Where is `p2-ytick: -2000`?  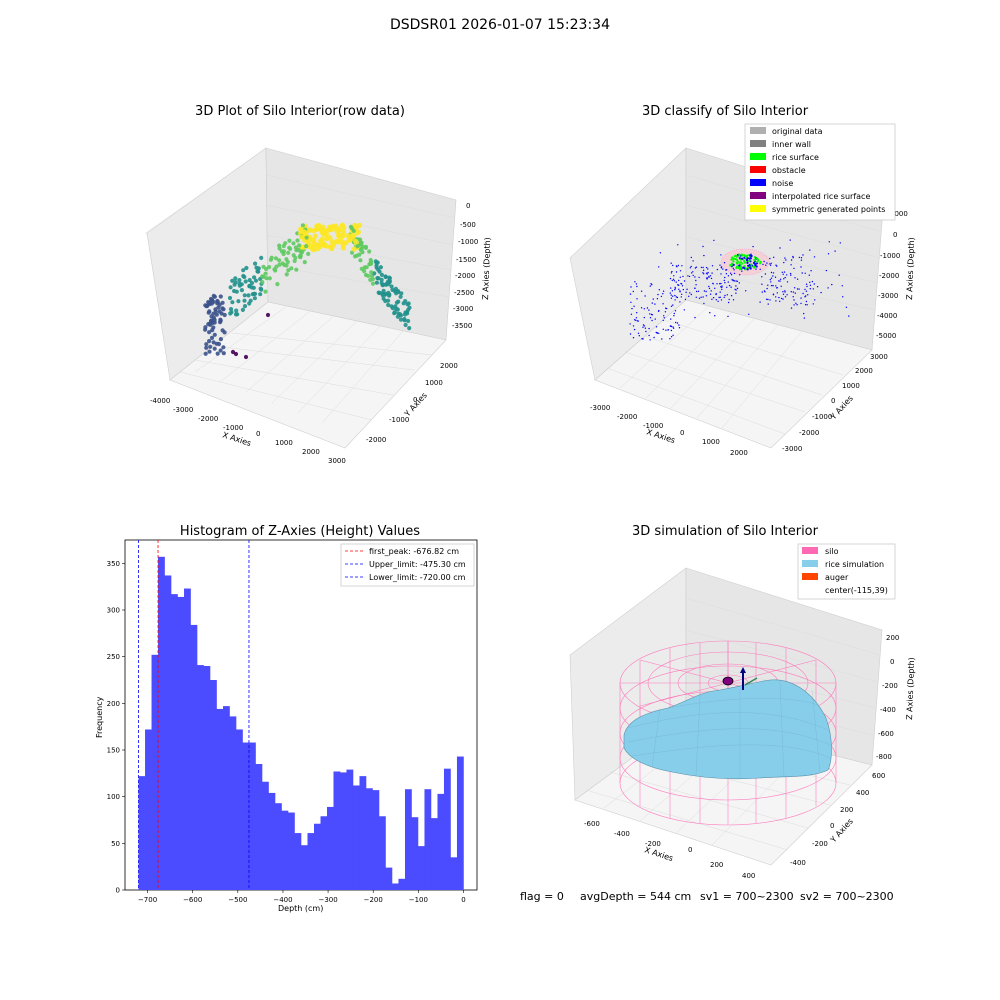
p2-ytick: -2000 is located at coordinates (809, 433).